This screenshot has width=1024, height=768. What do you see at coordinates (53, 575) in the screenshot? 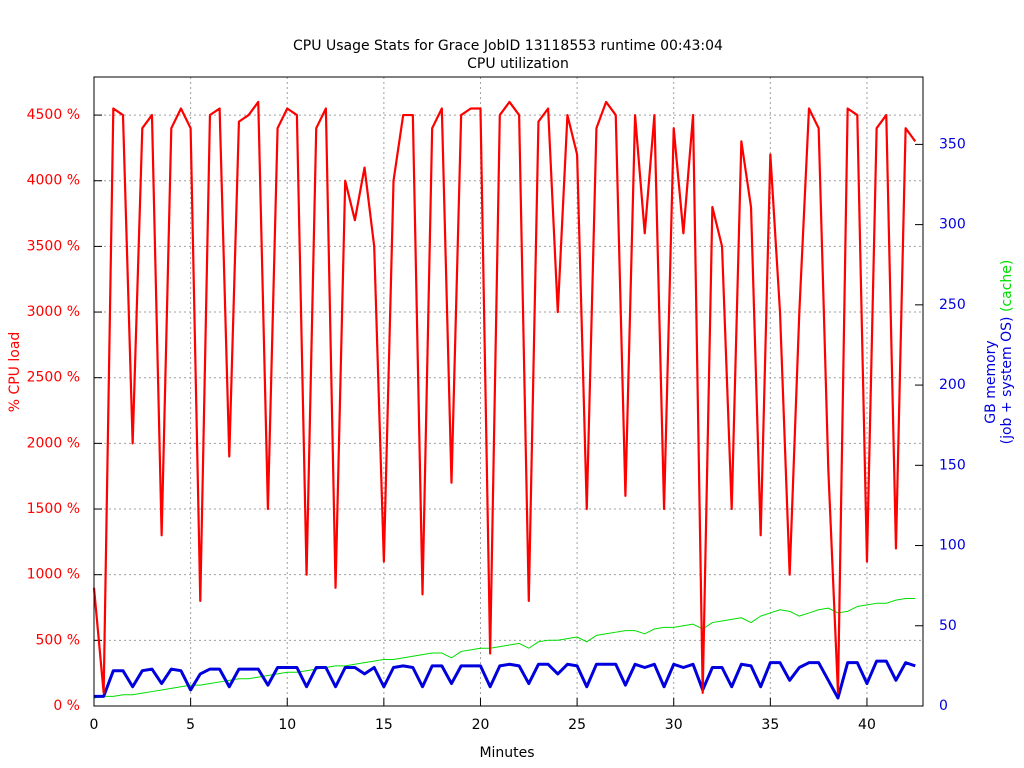
I see `y-tick-label: 1000 %` at bounding box center [53, 575].